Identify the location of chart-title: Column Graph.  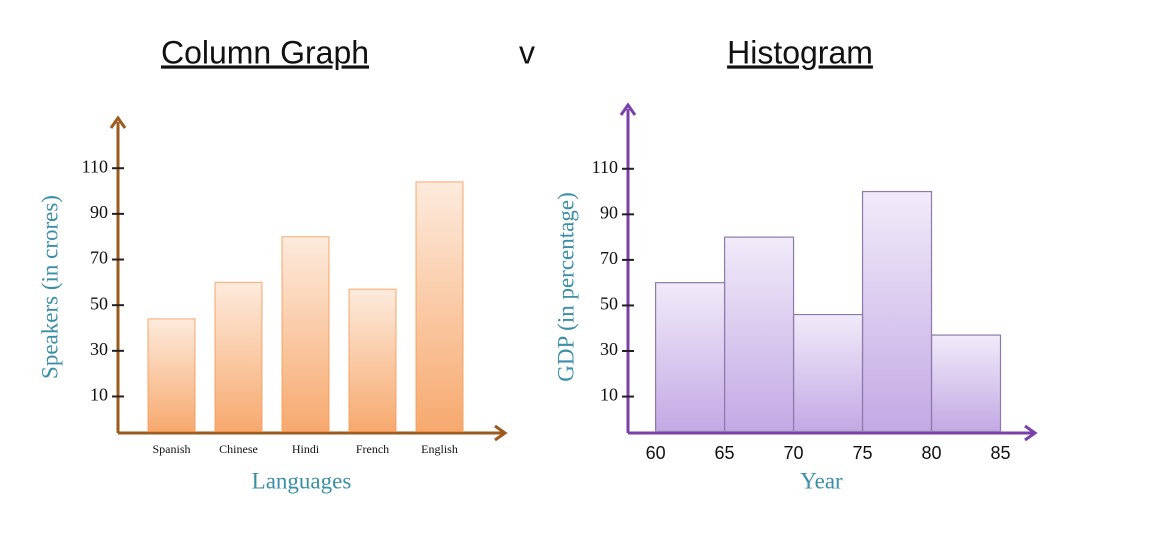
(265, 52).